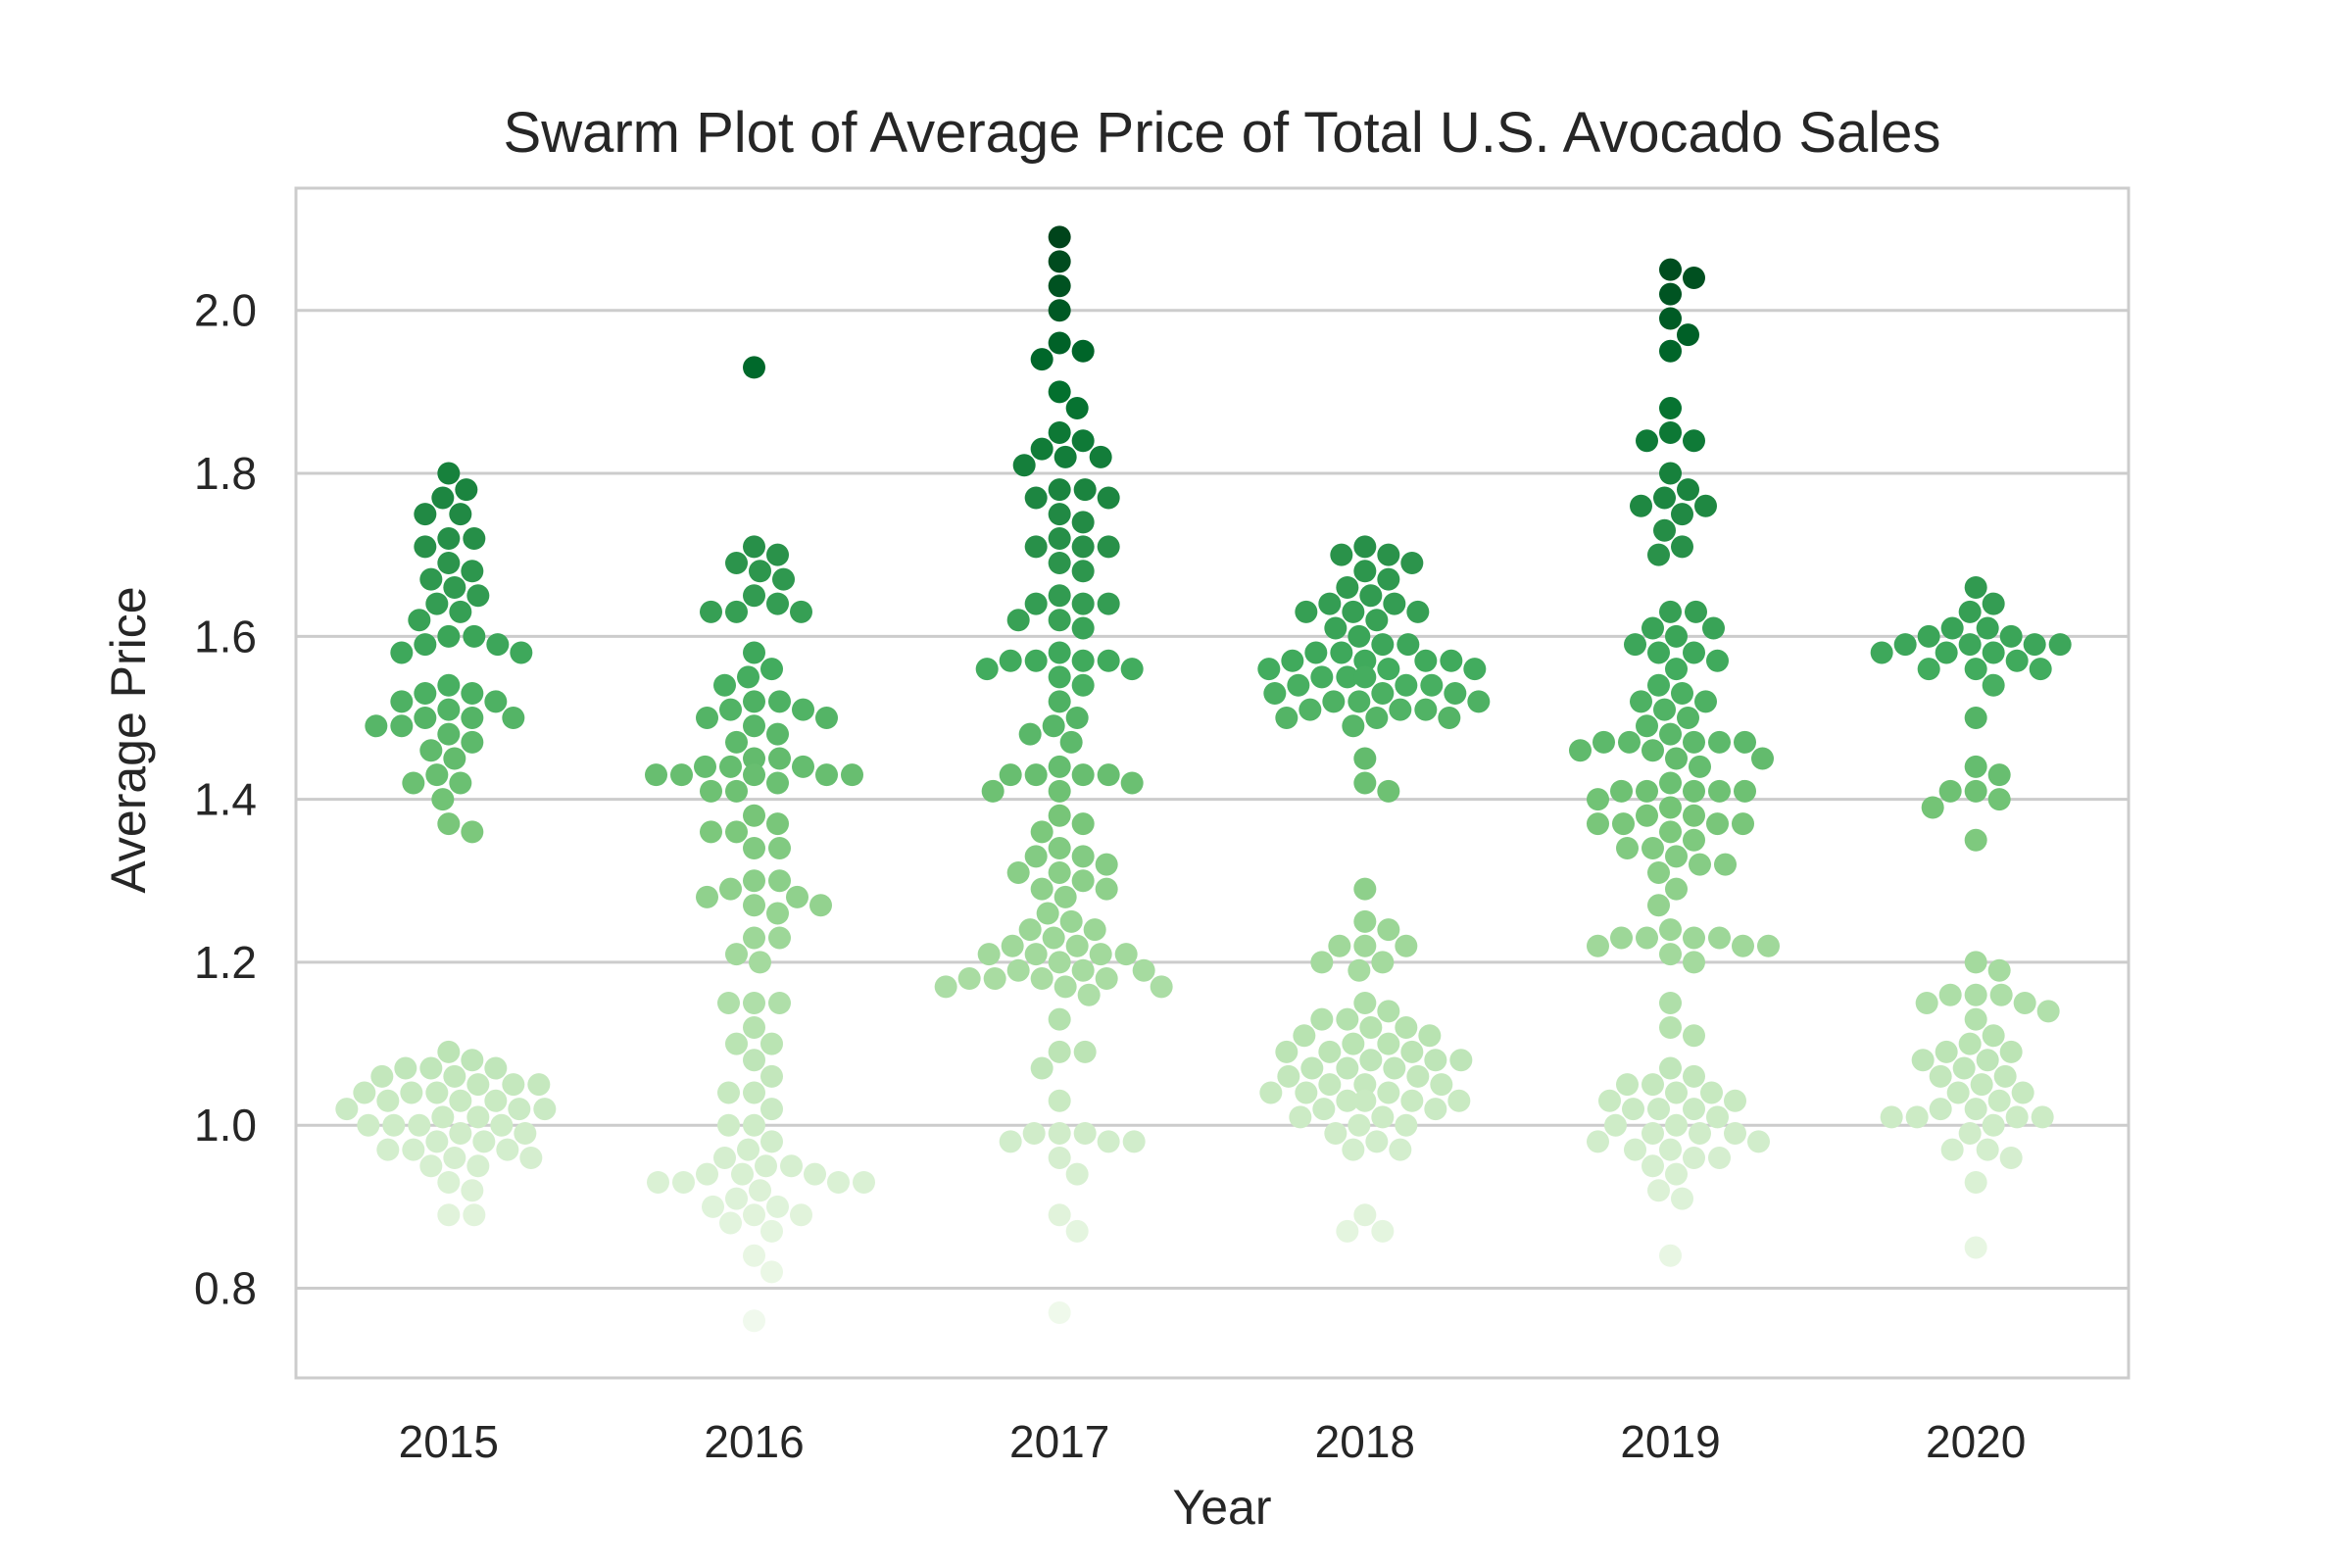  What do you see at coordinates (1365, 1441) in the screenshot?
I see `x-tick-label: 2018` at bounding box center [1365, 1441].